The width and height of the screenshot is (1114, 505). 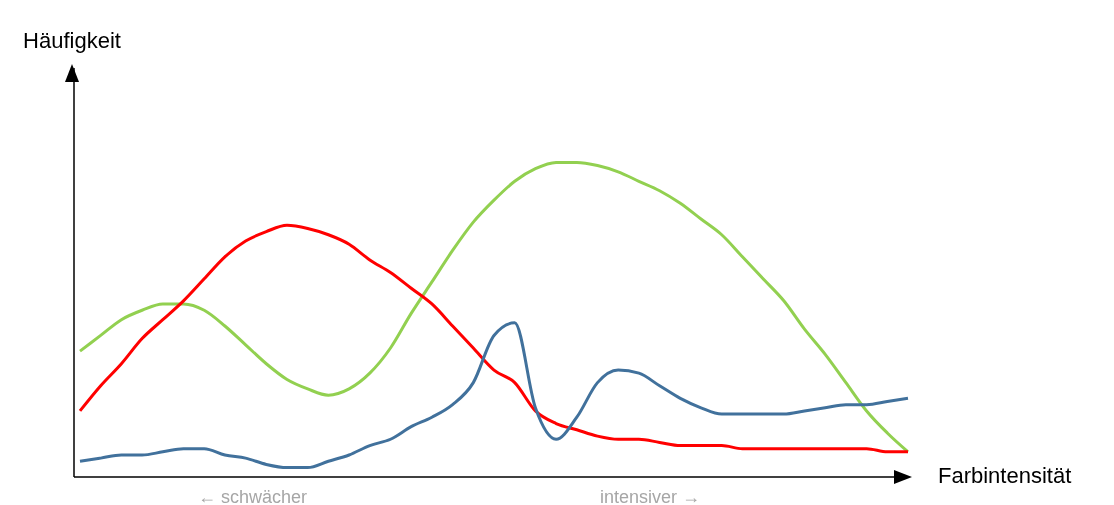 What do you see at coordinates (253, 496) in the screenshot?
I see `text: ← schwächer` at bounding box center [253, 496].